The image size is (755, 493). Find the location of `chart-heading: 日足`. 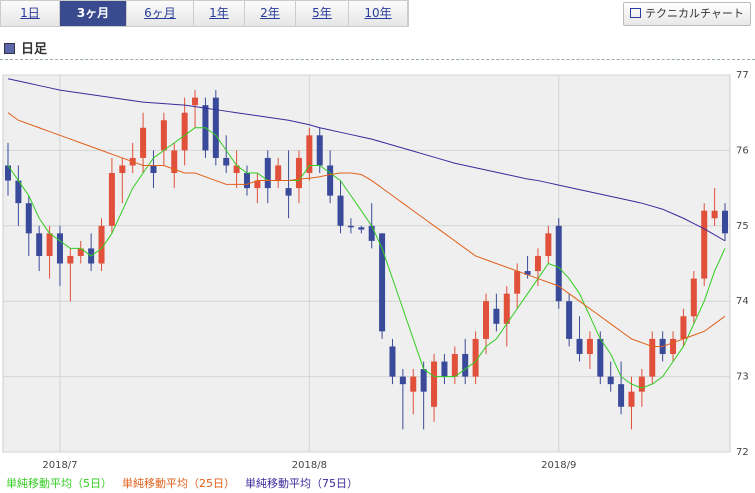

chart-heading: 日足 is located at coordinates (25, 47).